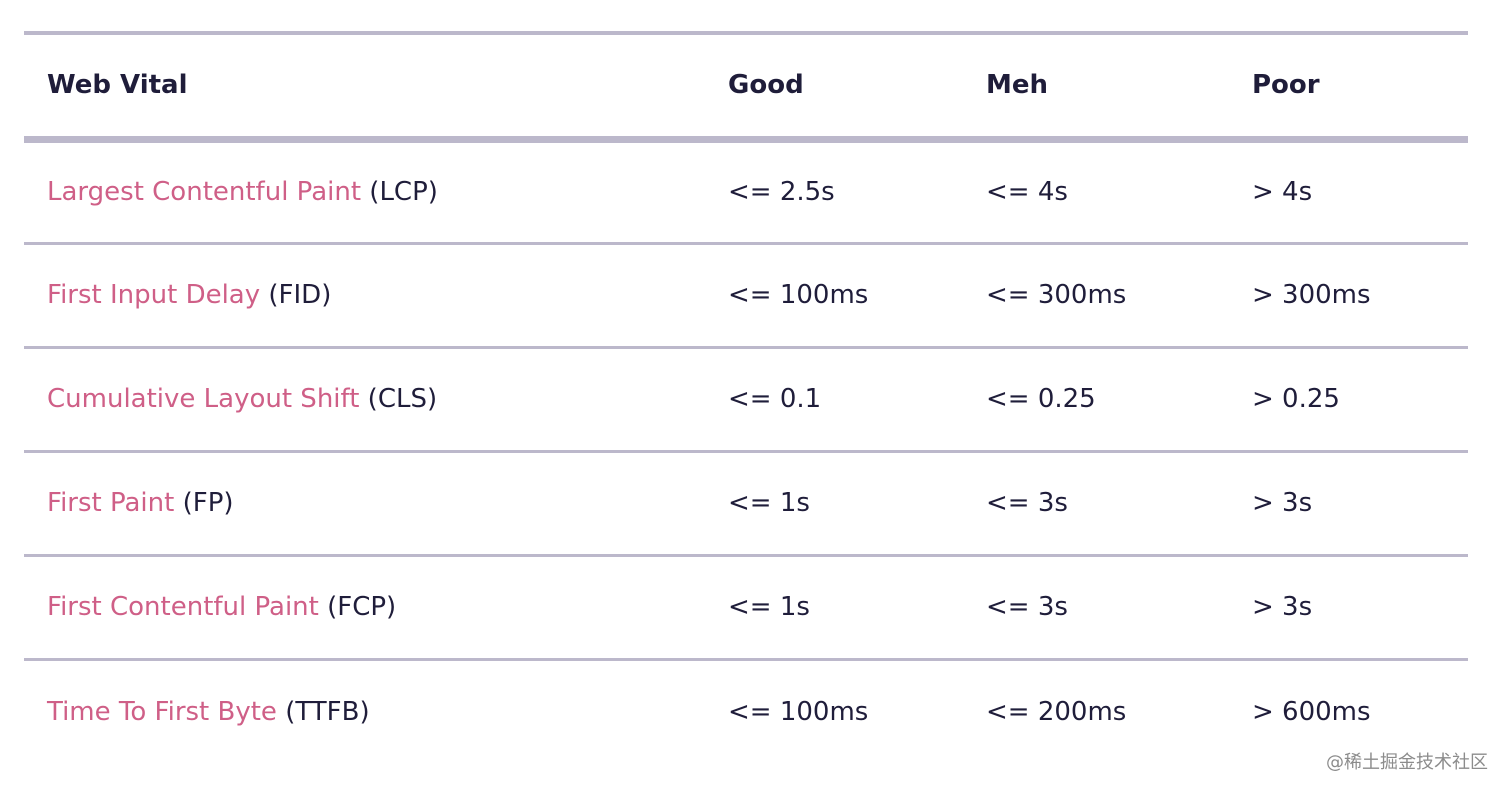  I want to click on vital-name-link: Time To First Byte, so click(162, 711).